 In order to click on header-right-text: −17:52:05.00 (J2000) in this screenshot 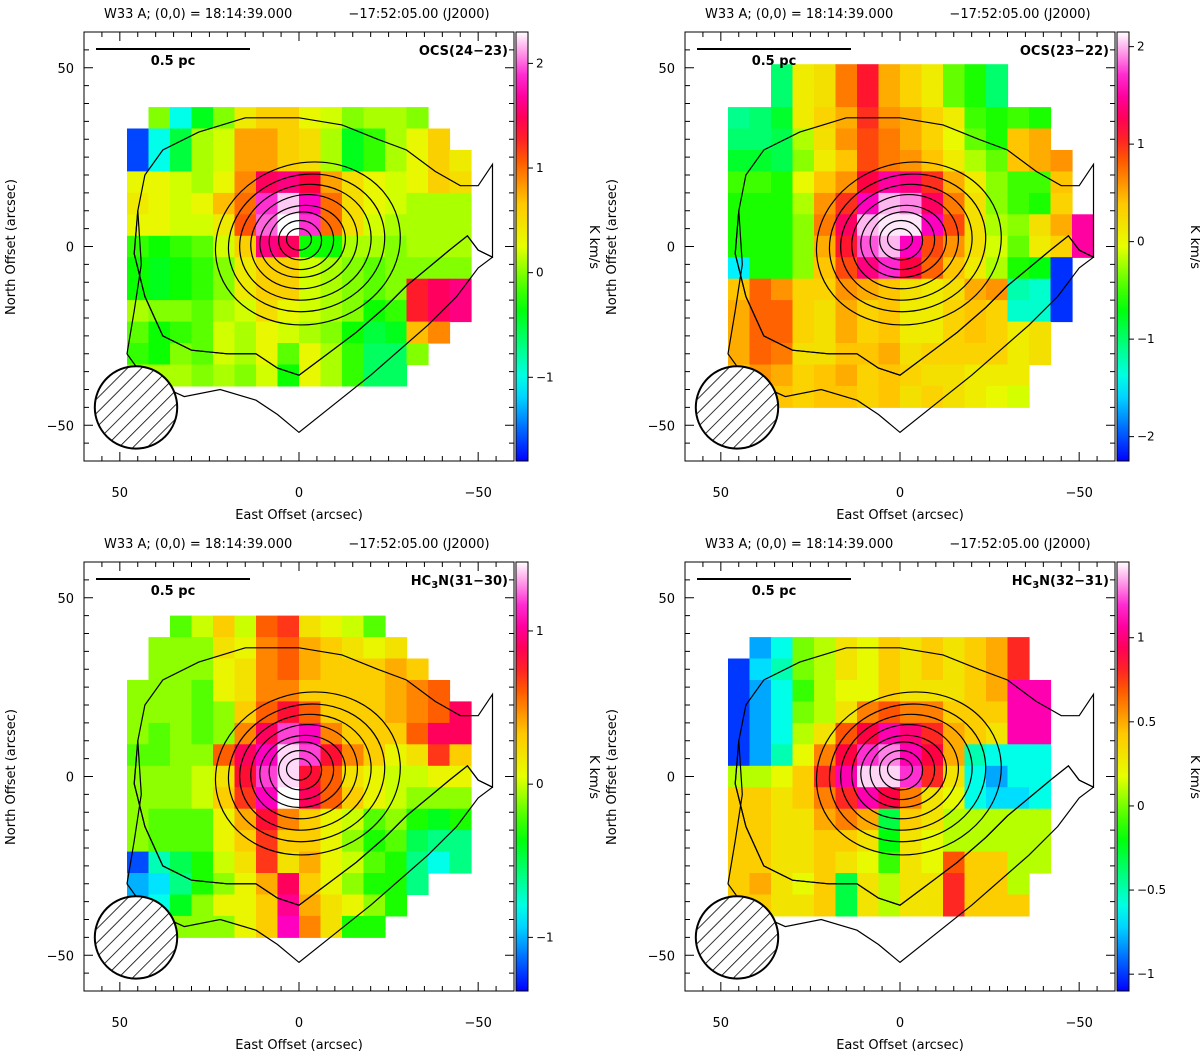, I will do `click(1019, 14)`.